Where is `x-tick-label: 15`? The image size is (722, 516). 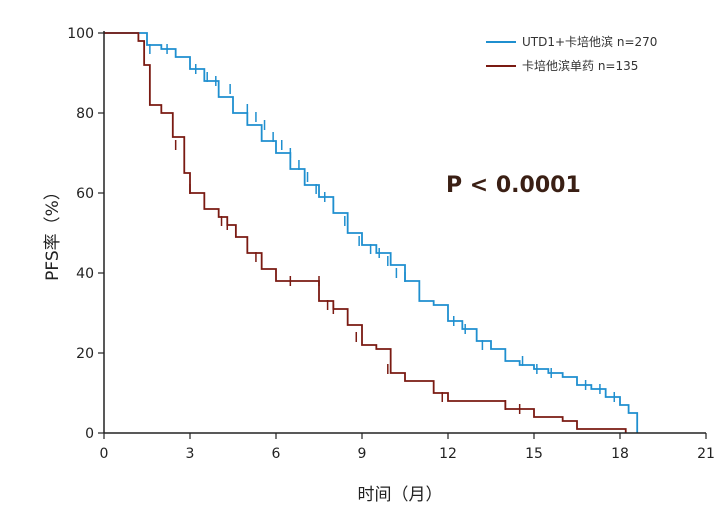
x-tick-label: 15 is located at coordinates (534, 454).